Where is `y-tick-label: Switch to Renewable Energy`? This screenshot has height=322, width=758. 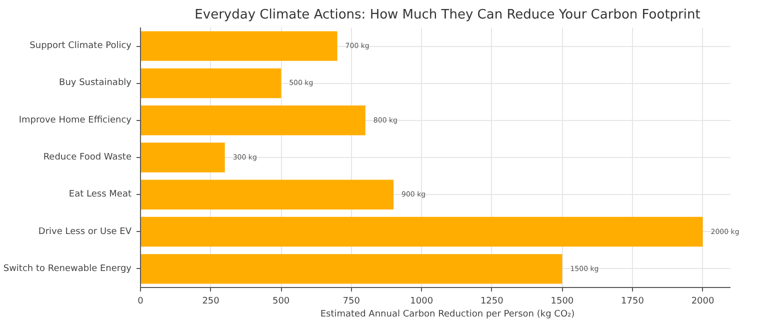 y-tick-label: Switch to Renewable Energy is located at coordinates (67, 269).